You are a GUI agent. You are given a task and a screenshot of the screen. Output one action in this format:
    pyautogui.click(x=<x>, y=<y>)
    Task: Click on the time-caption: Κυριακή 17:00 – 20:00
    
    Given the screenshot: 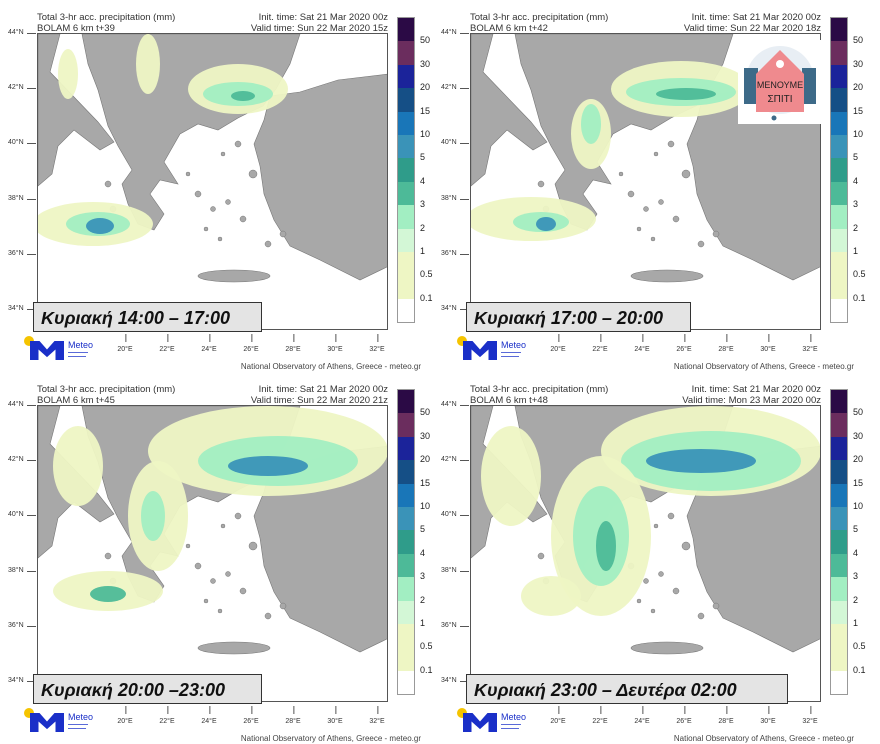 What is the action you would take?
    pyautogui.click(x=578, y=317)
    